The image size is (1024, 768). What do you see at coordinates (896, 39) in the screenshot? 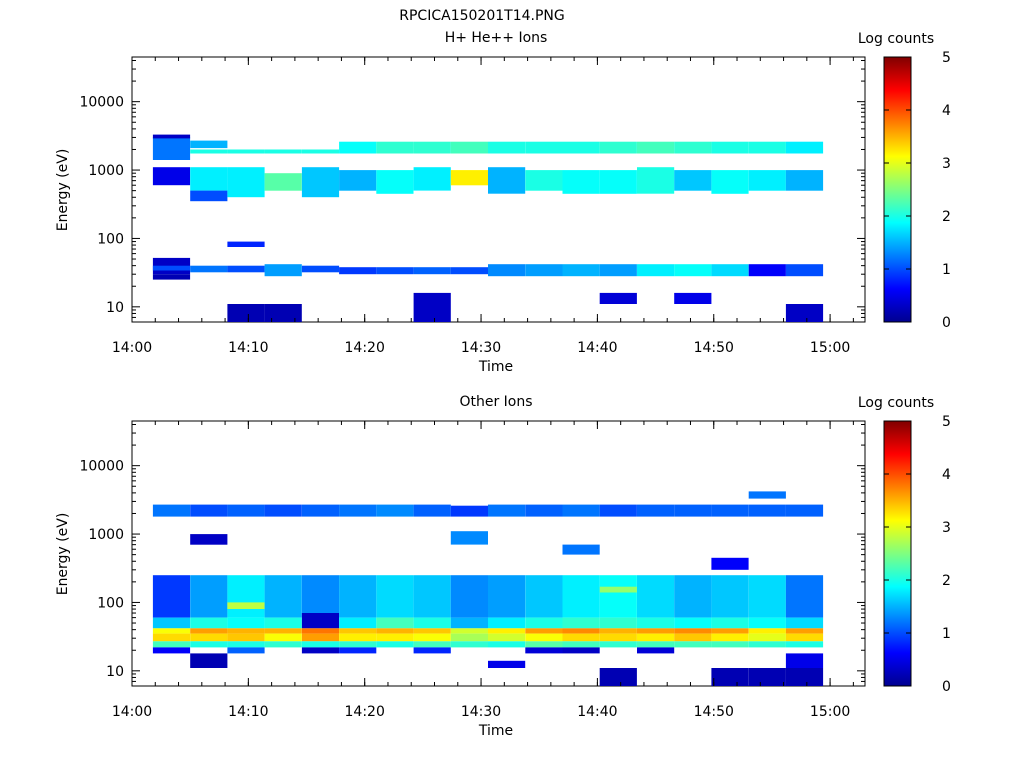
I see `panel-1-colorbar-label: Log counts` at bounding box center [896, 39].